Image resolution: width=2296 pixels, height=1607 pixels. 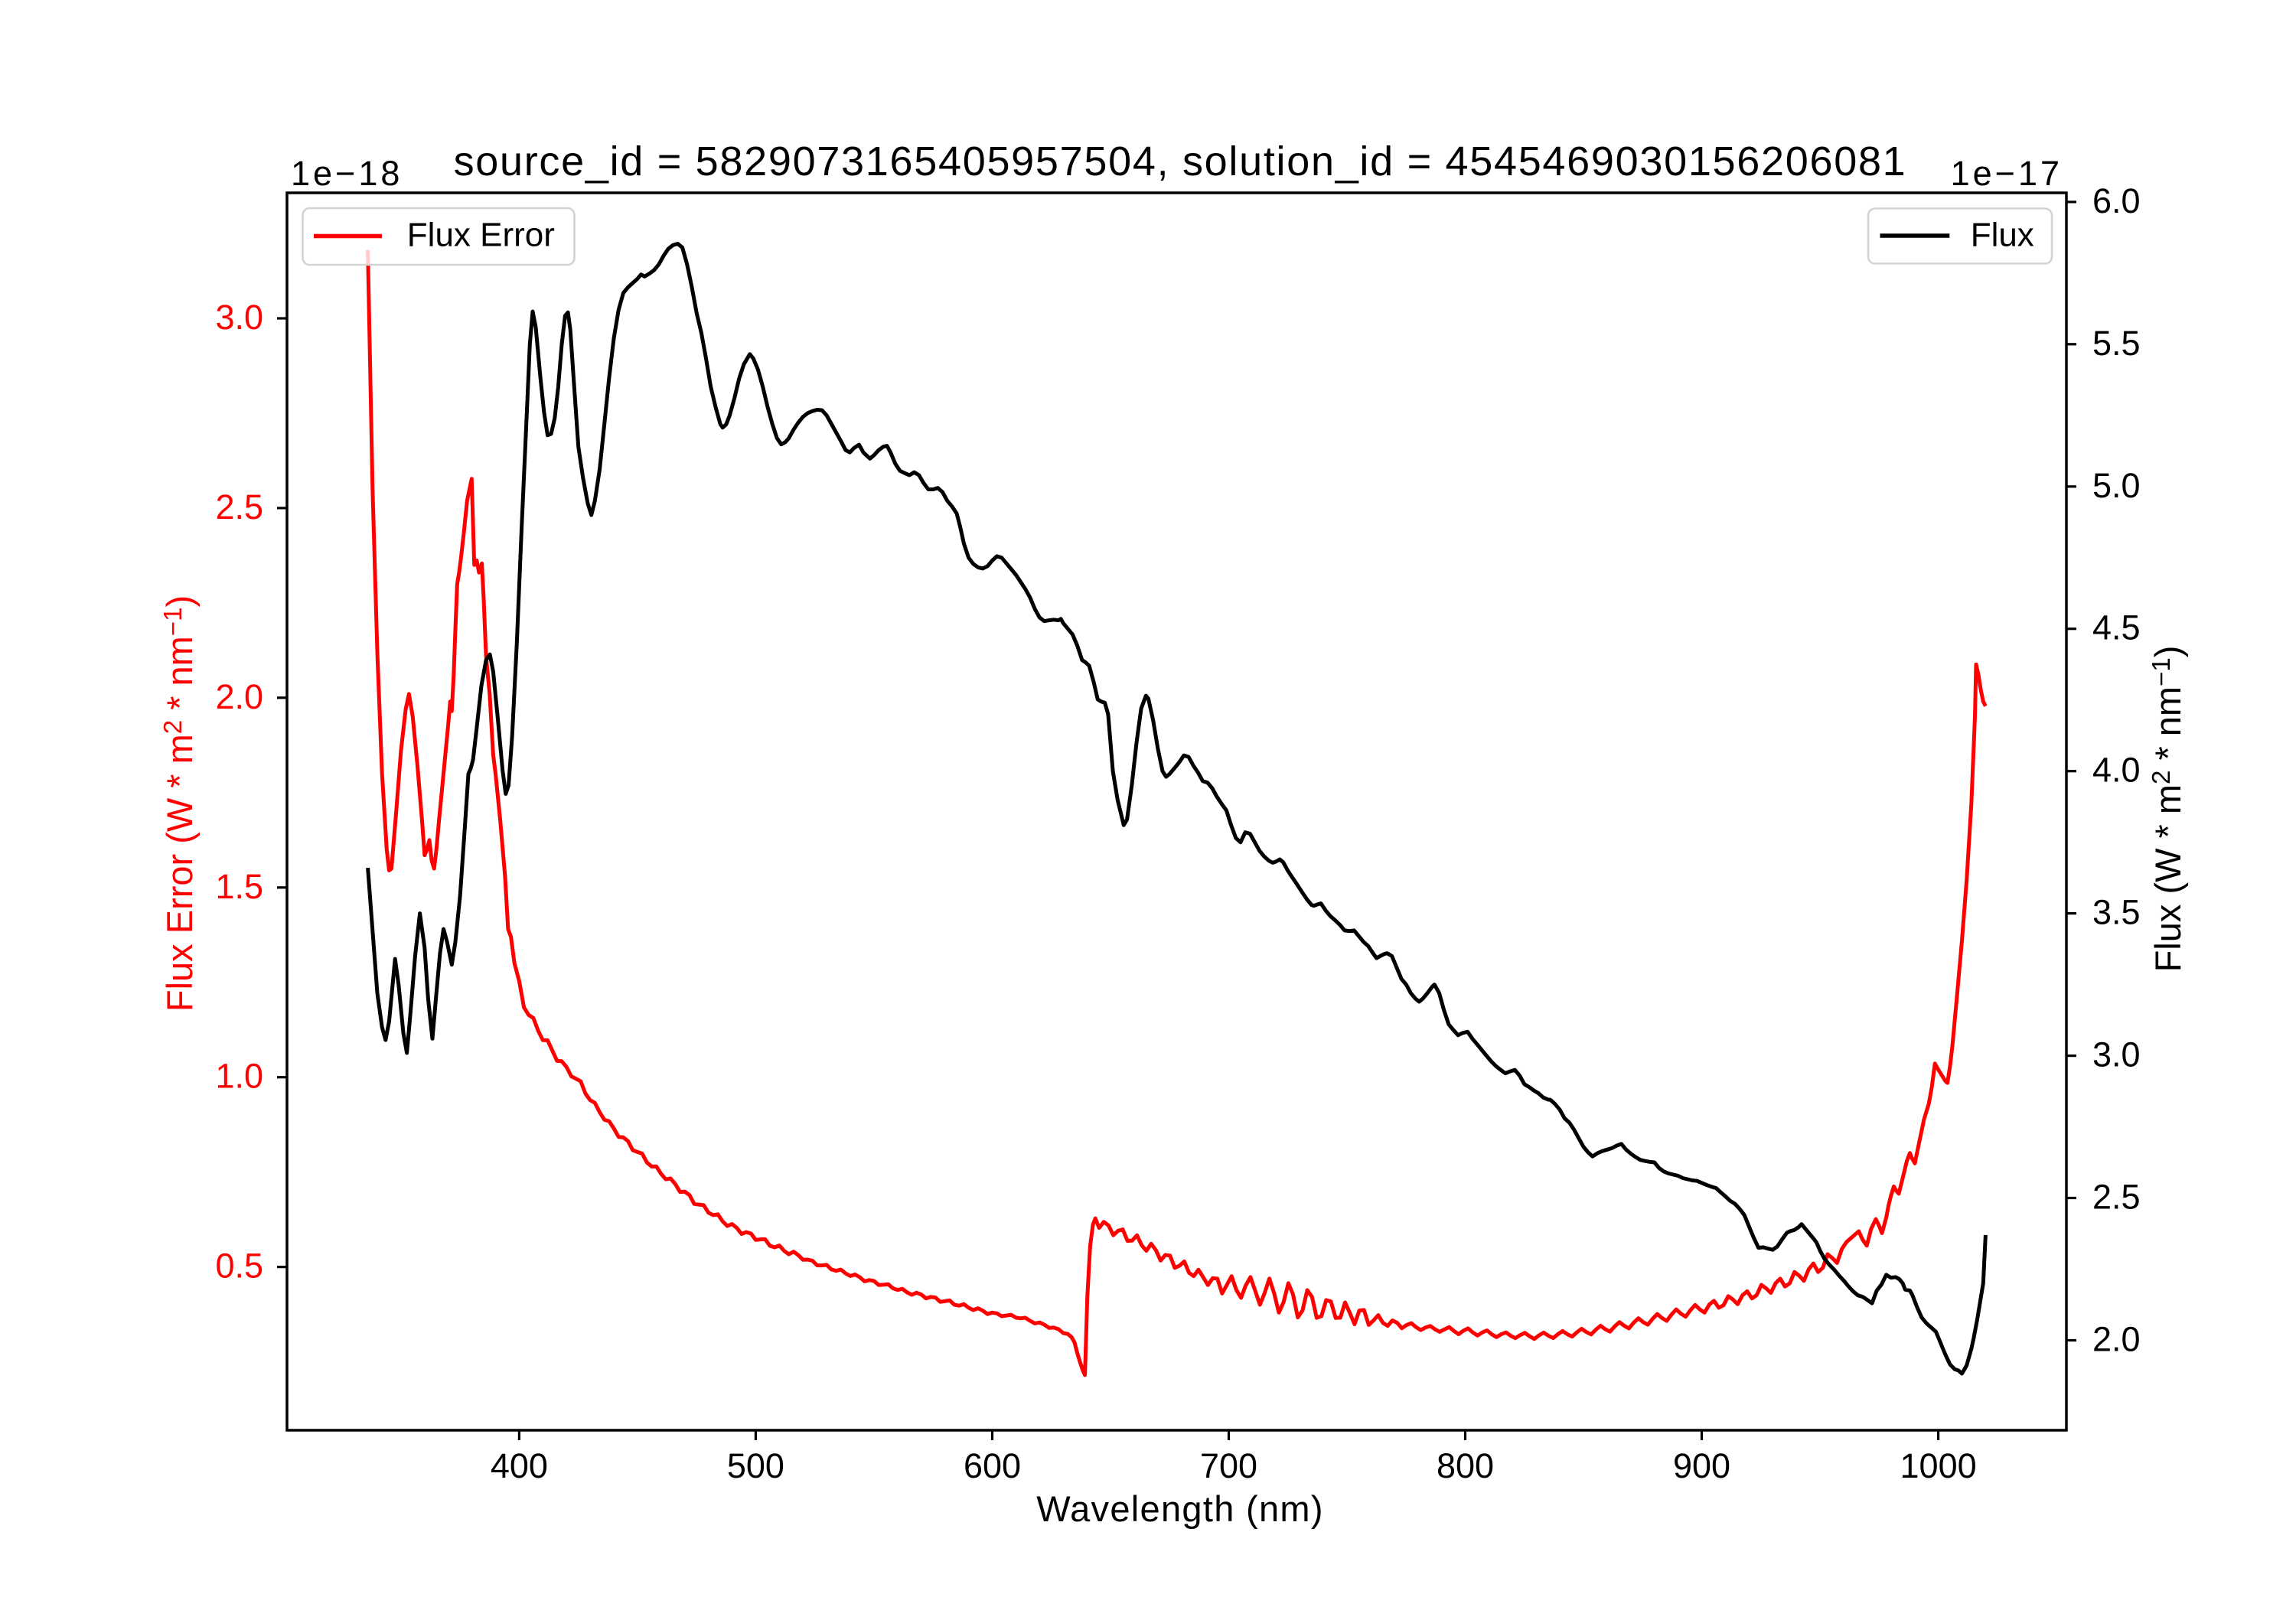 I want to click on svg-text: 900, so click(x=1701, y=1465).